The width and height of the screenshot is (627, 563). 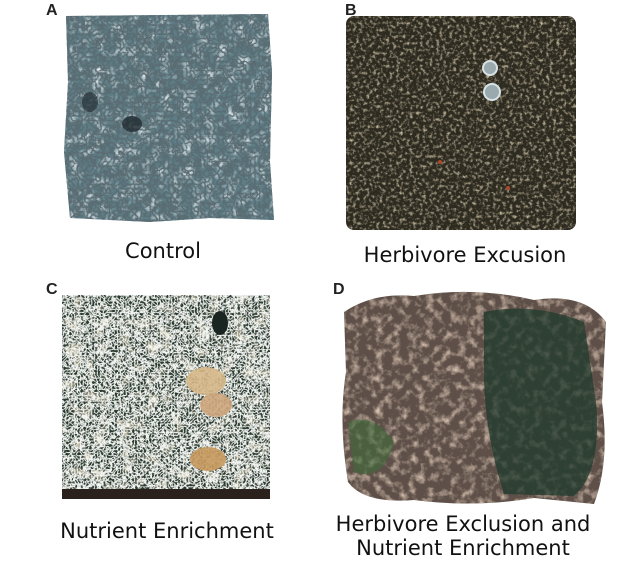 What do you see at coordinates (52, 289) in the screenshot?
I see `panel-label-c: C` at bounding box center [52, 289].